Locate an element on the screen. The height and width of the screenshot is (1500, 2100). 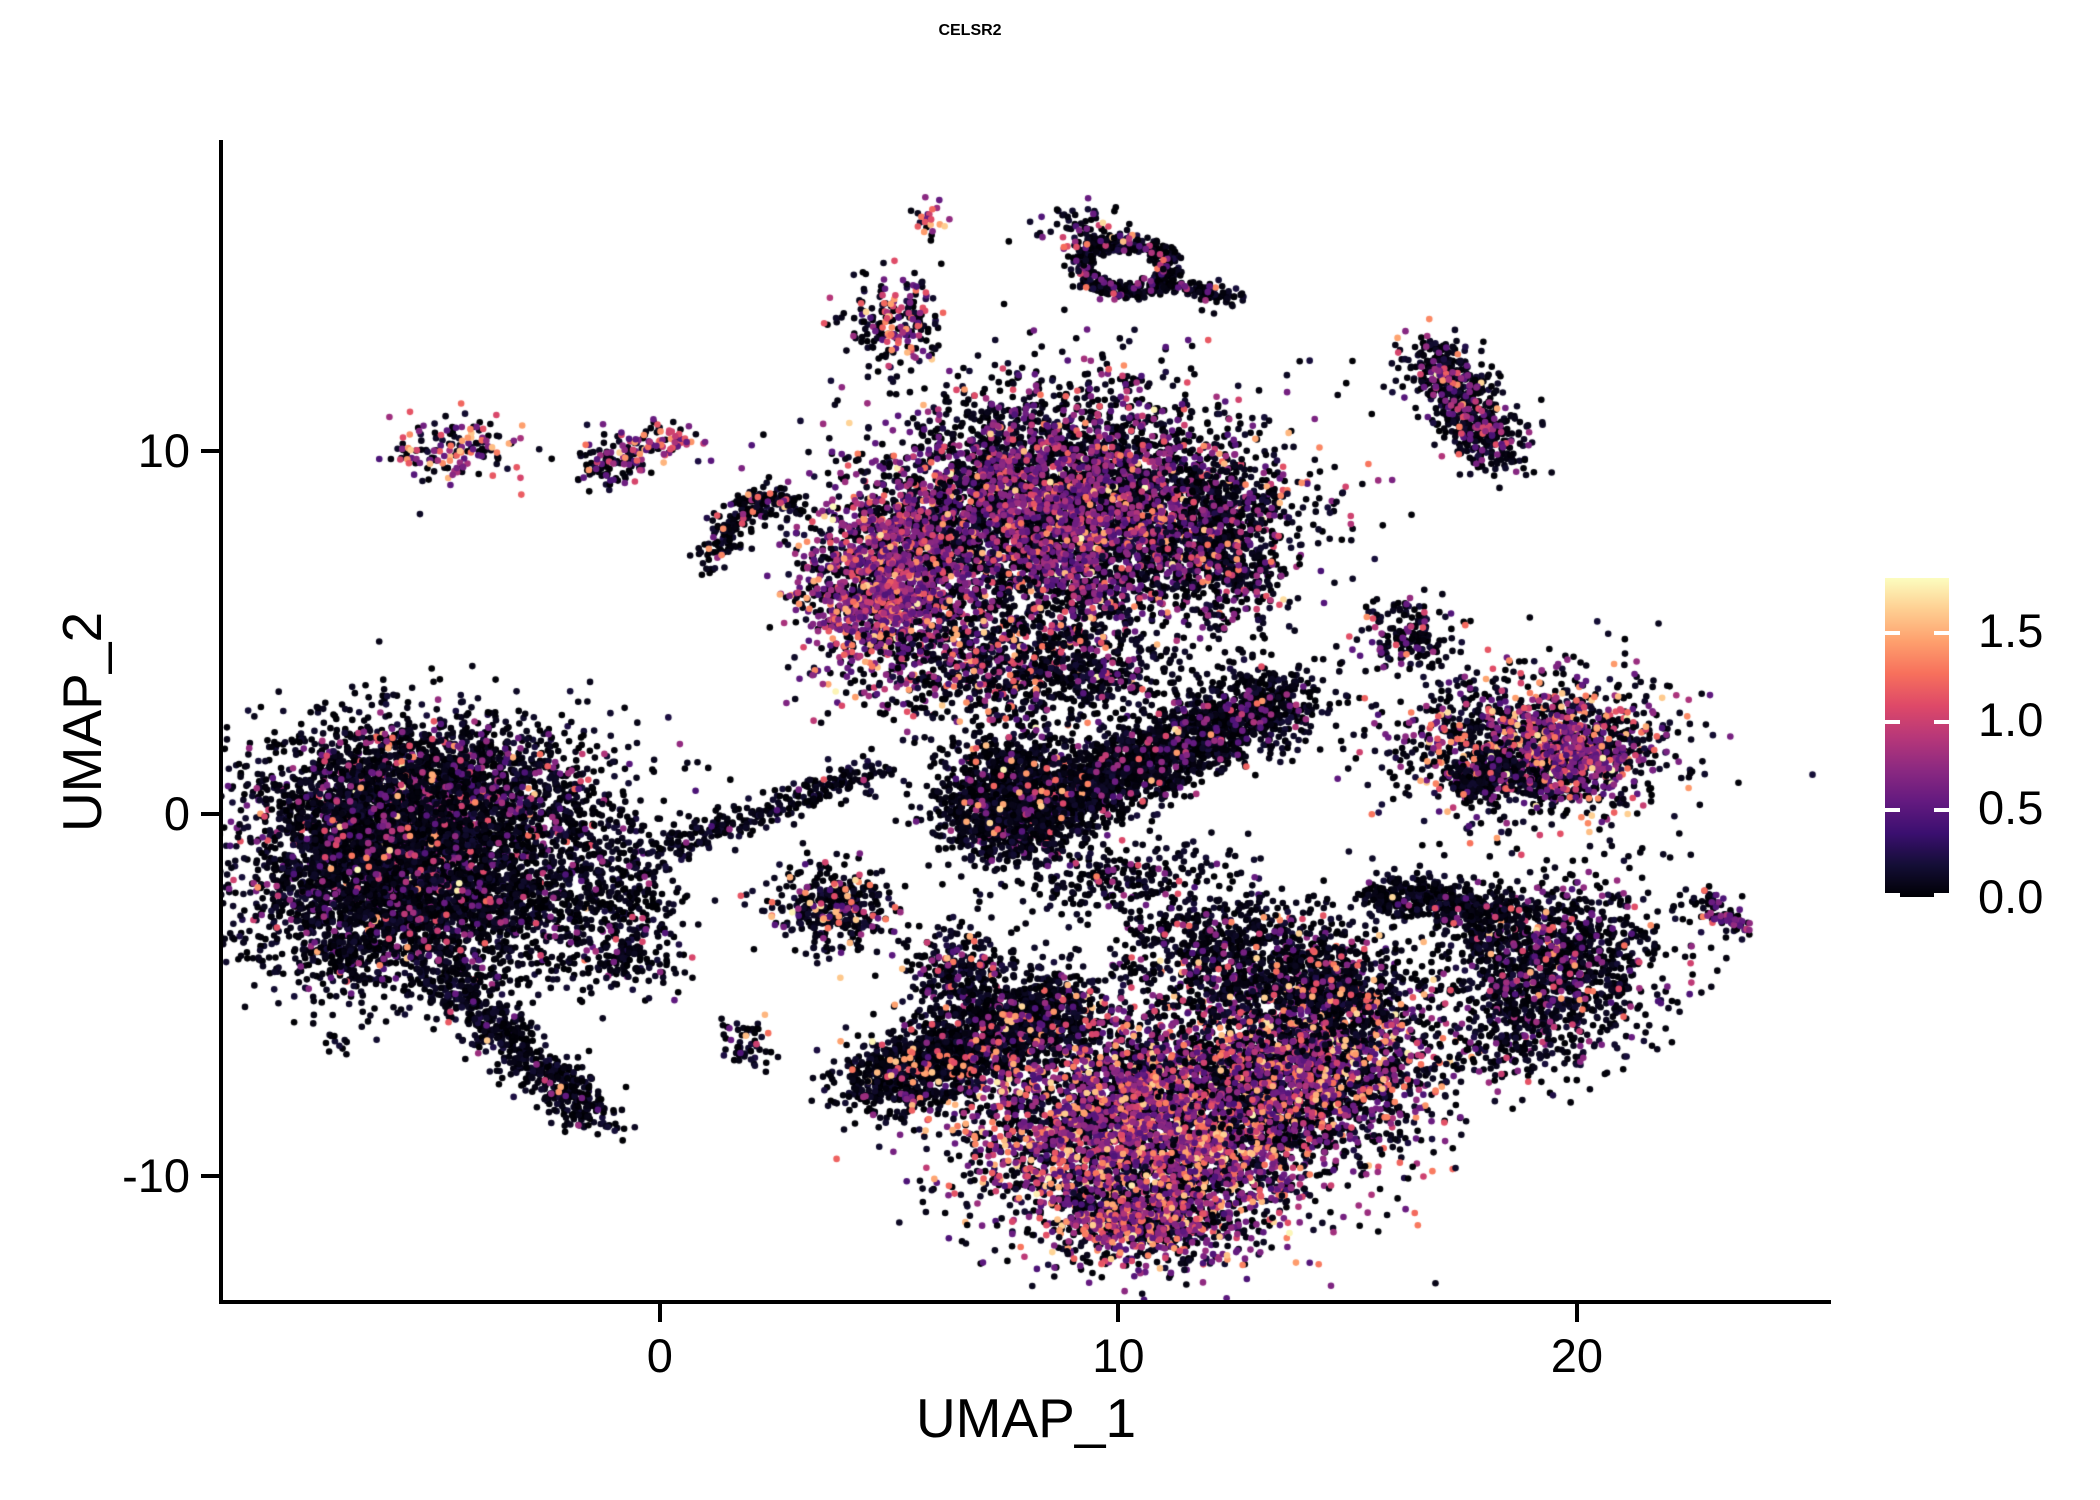
colorbar-label-1.5: 1.5 is located at coordinates (2011, 631).